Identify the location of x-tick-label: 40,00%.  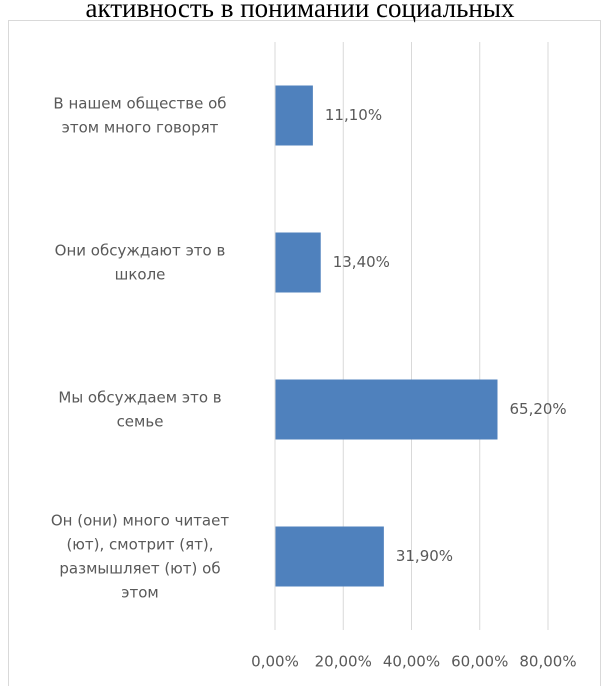
(411, 662).